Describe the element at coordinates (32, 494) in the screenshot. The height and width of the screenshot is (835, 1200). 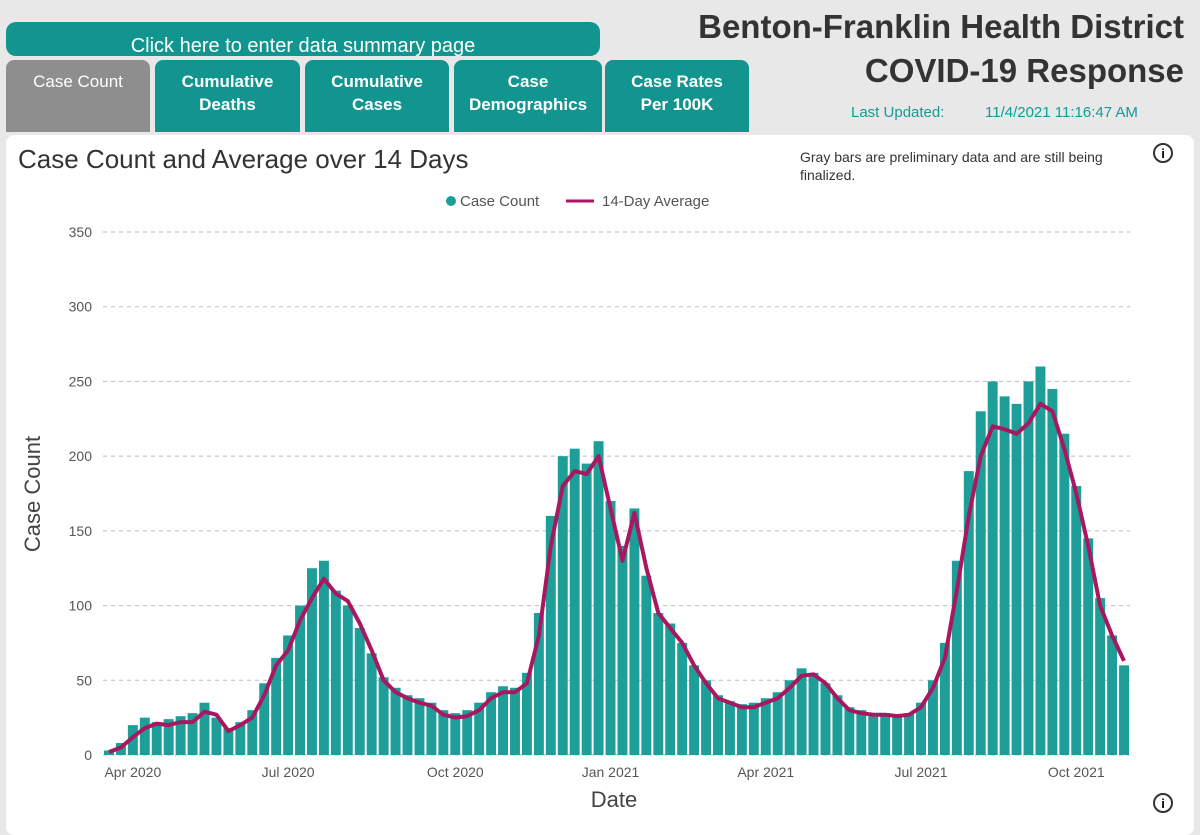
I see `y-axis-label: Case Count` at that location.